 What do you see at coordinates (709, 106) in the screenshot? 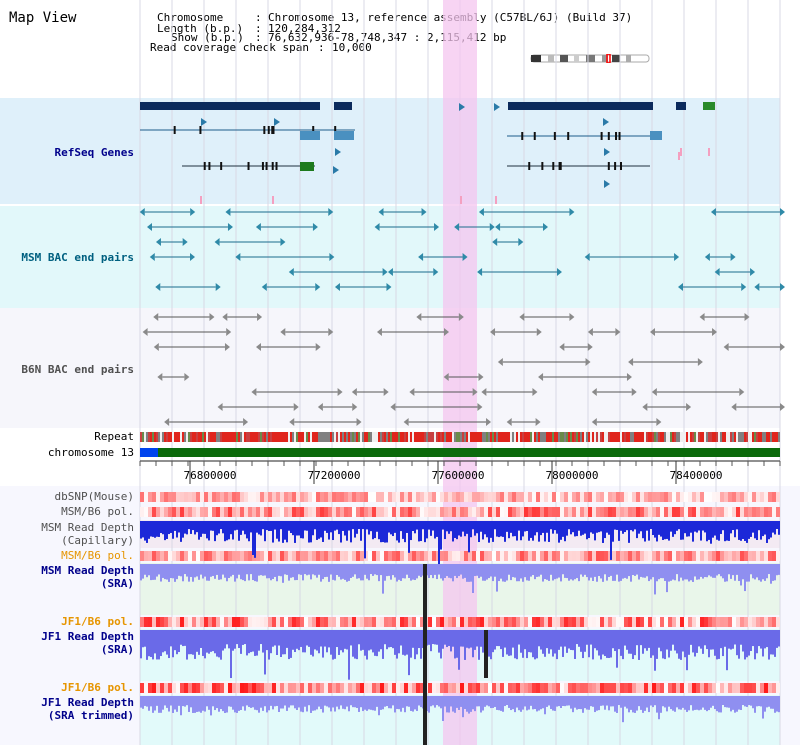
I see `gene-block` at bounding box center [709, 106].